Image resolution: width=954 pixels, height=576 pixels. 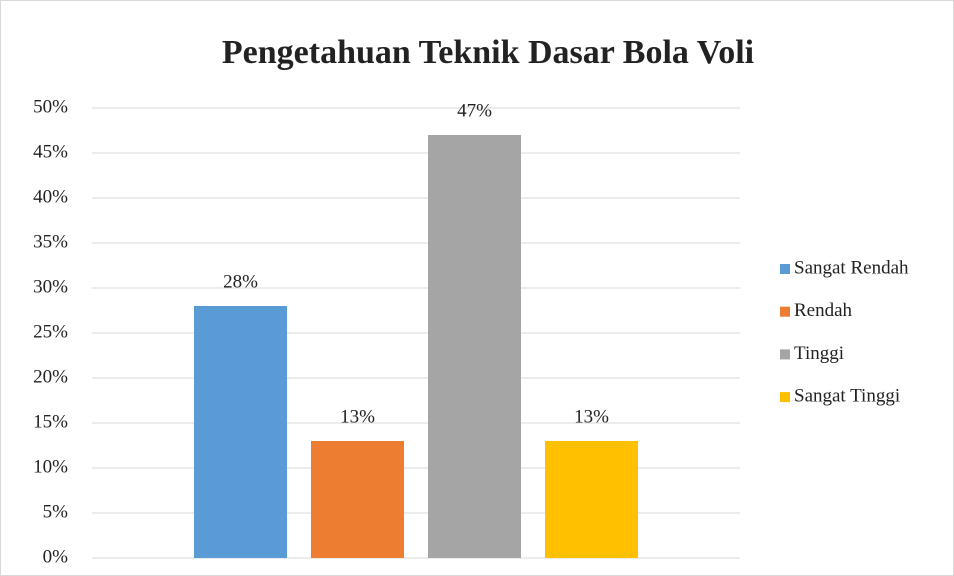 What do you see at coordinates (50, 376) in the screenshot?
I see `y-tick-label: 20%` at bounding box center [50, 376].